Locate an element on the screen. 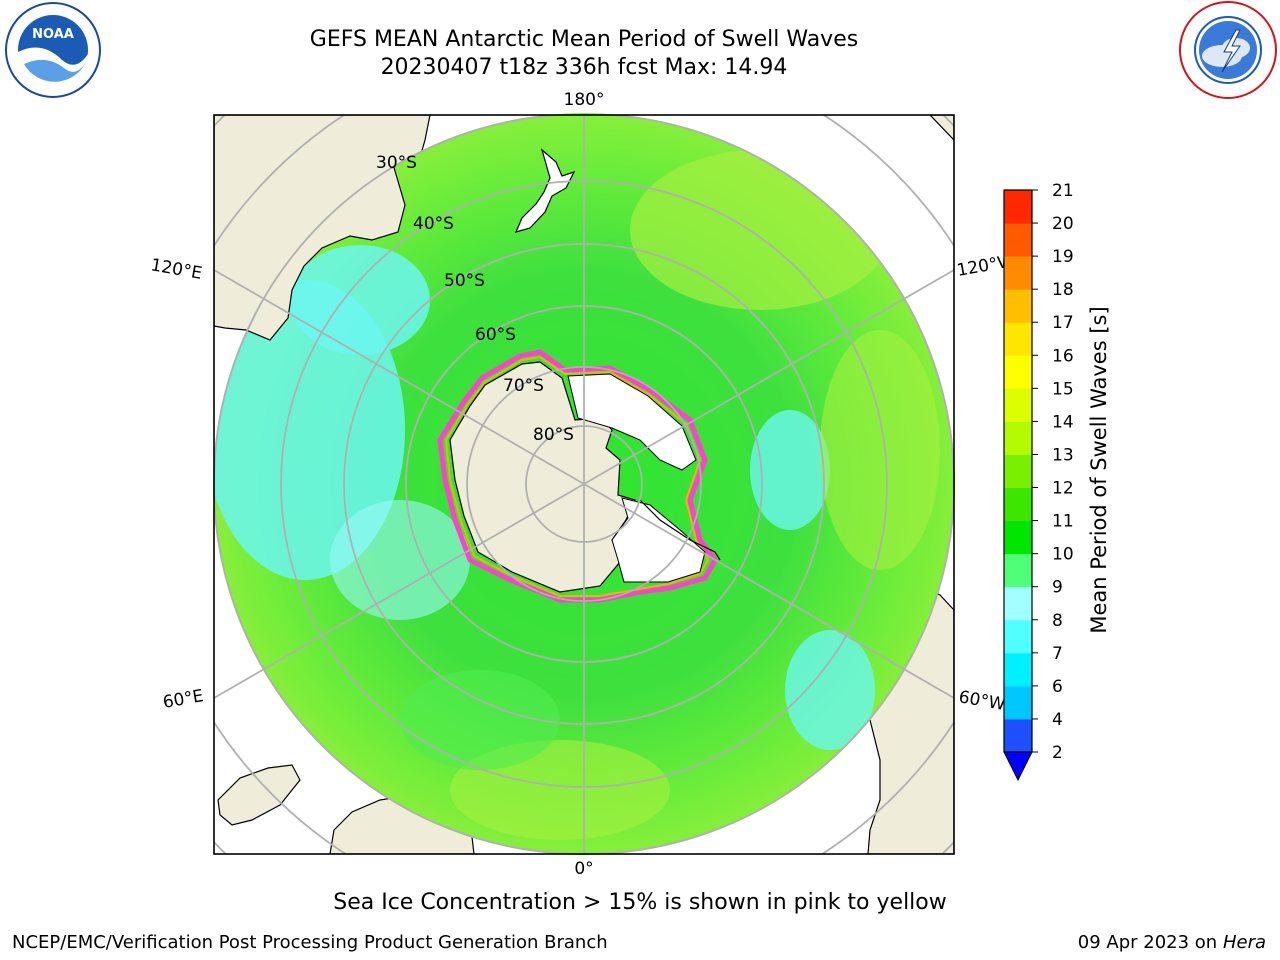 Image resolution: width=1280 pixels, height=960 pixels. lat-label-40s: 40°S is located at coordinates (433, 224).